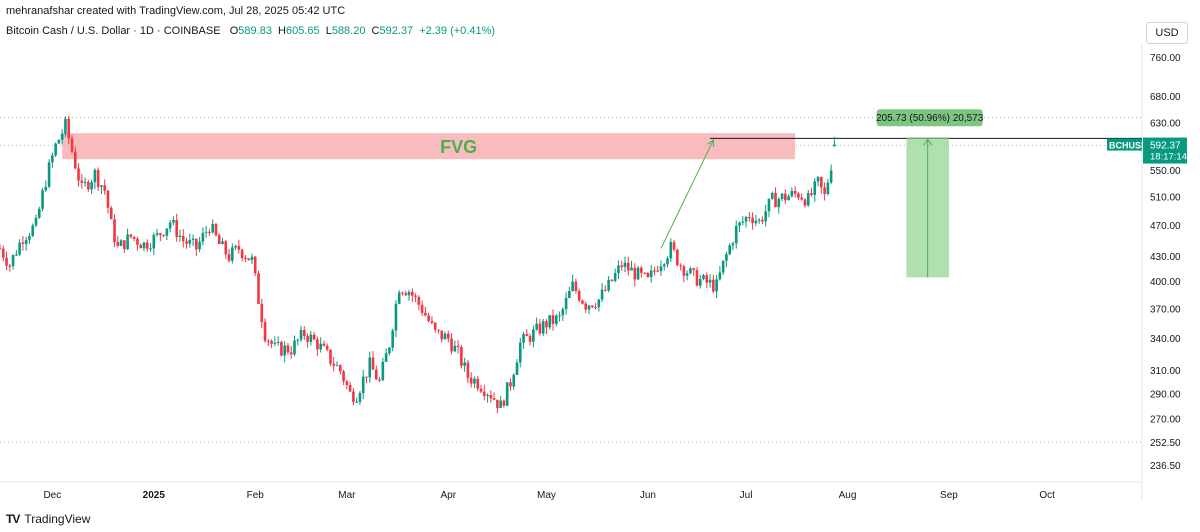 This screenshot has height=532, width=1200. Describe the element at coordinates (929, 118) in the screenshot. I see `measure-label-bg` at that location.